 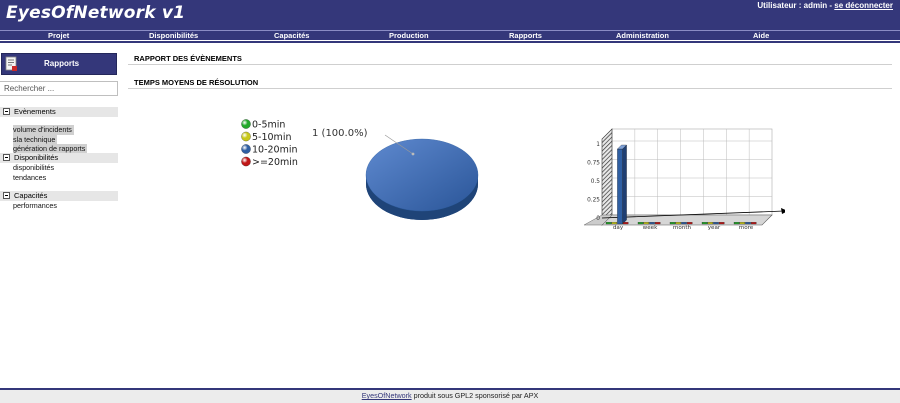 I want to click on report-icon, so click(x=11, y=63).